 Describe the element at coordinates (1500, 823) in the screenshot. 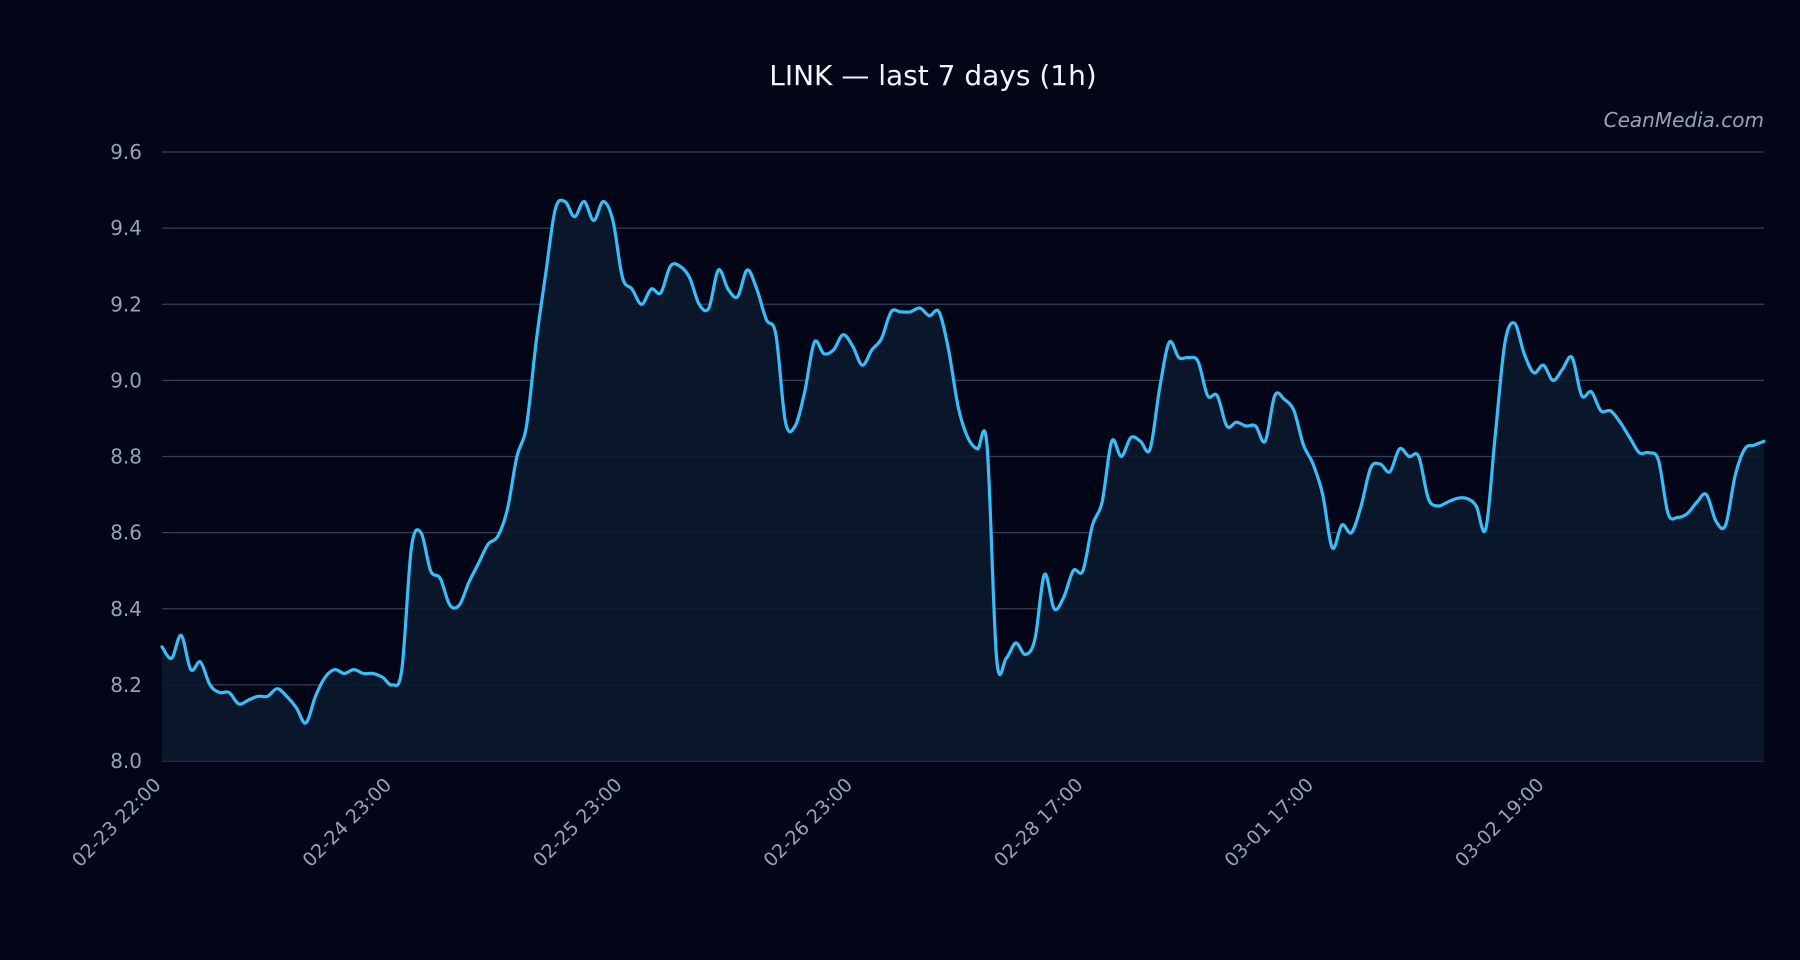

I see `x-tick-label: 03-02 19:00` at that location.